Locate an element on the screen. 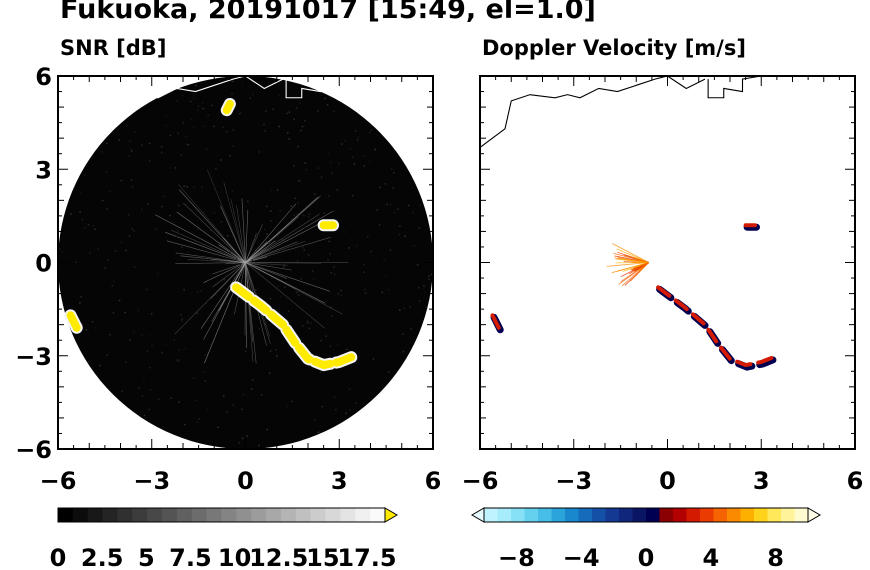 The width and height of the screenshot is (870, 570). x-tick-label: 3 is located at coordinates (339, 481).